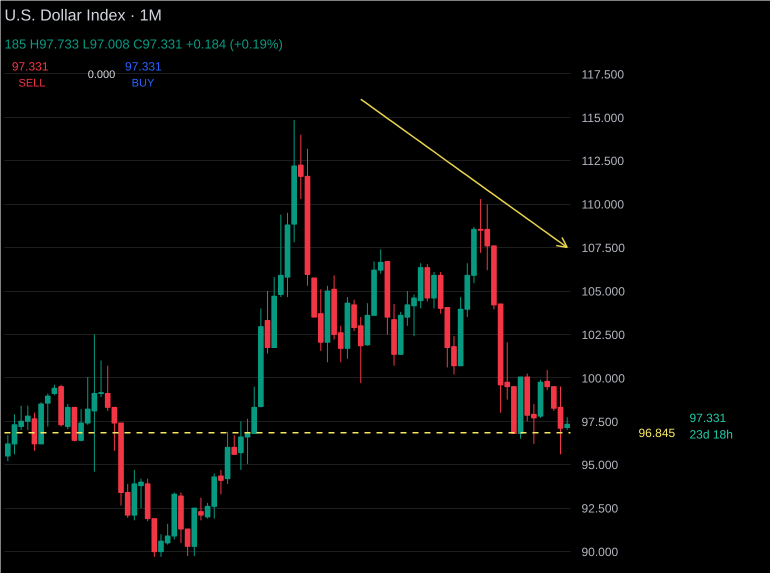 The width and height of the screenshot is (770, 573). What do you see at coordinates (32, 83) in the screenshot?
I see `annotation: SELL` at bounding box center [32, 83].